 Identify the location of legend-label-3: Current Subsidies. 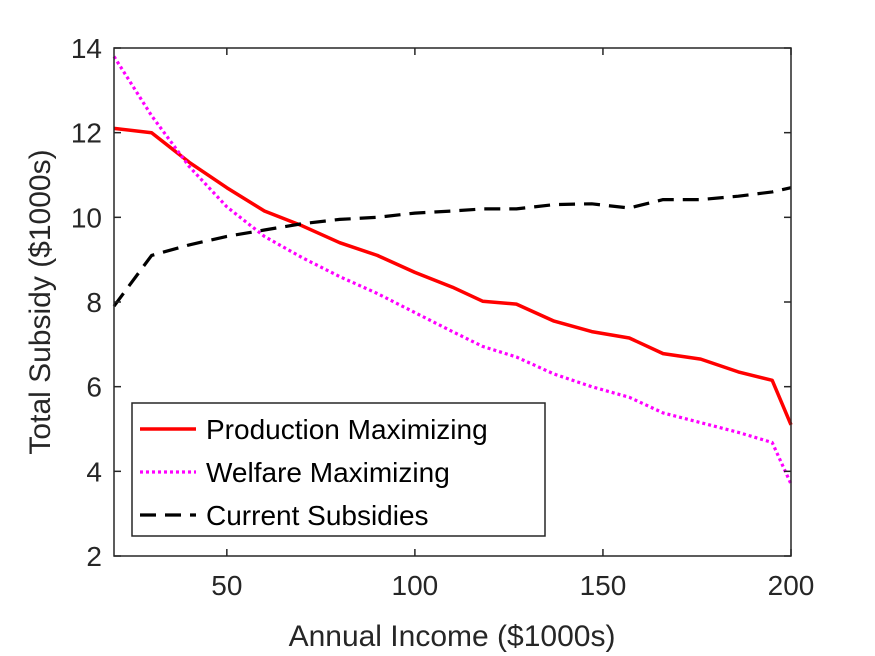
(317, 515).